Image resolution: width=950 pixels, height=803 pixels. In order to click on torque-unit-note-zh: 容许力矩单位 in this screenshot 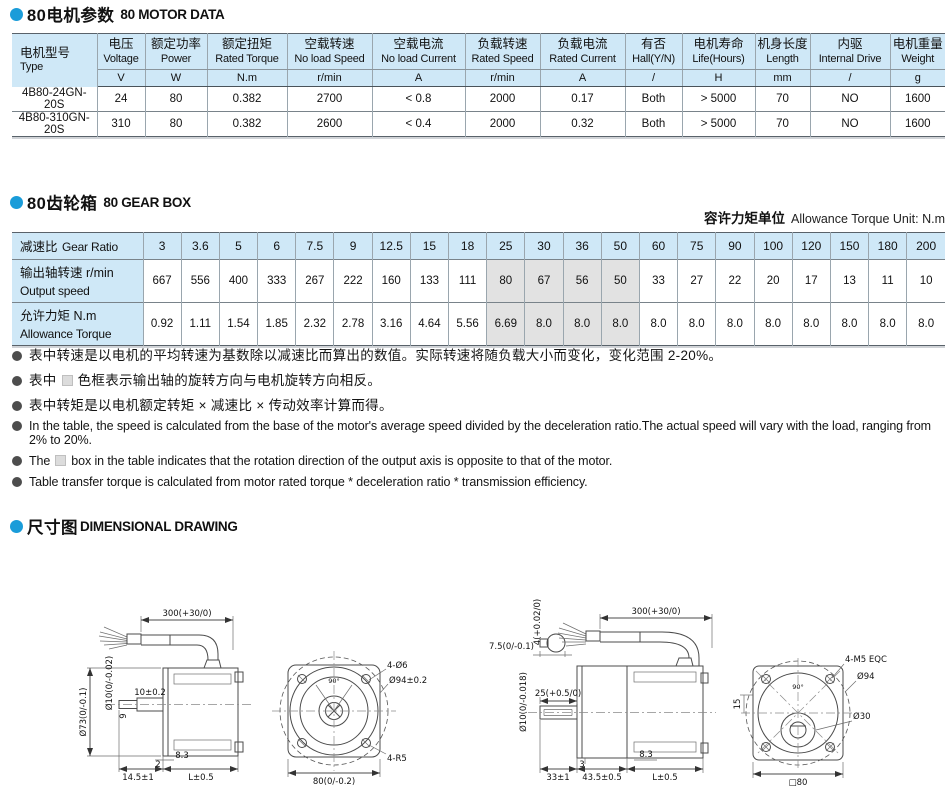, I will do `click(744, 218)`.